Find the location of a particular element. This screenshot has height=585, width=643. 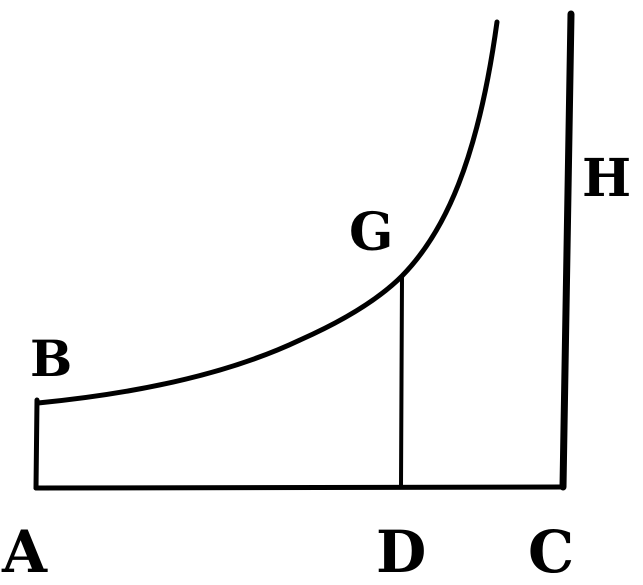

baseline-ac is located at coordinates (299, 487).